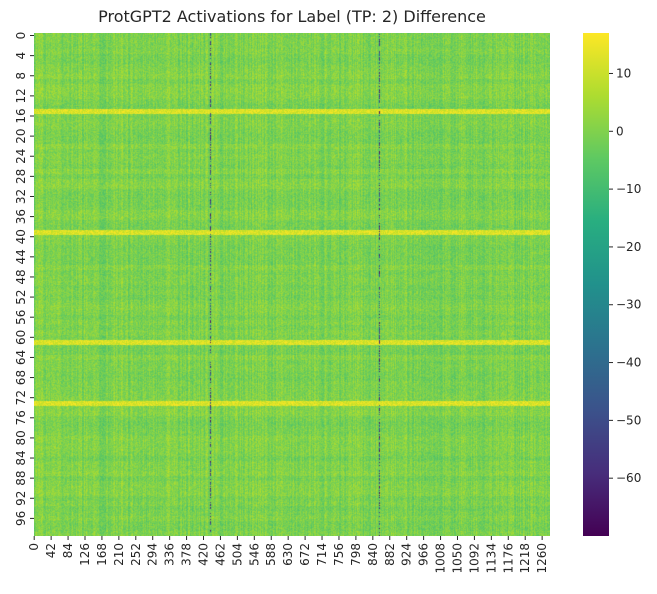 This screenshot has height=594, width=657. What do you see at coordinates (424, 554) in the screenshot?
I see `x-tick-label: 966` at bounding box center [424, 554].